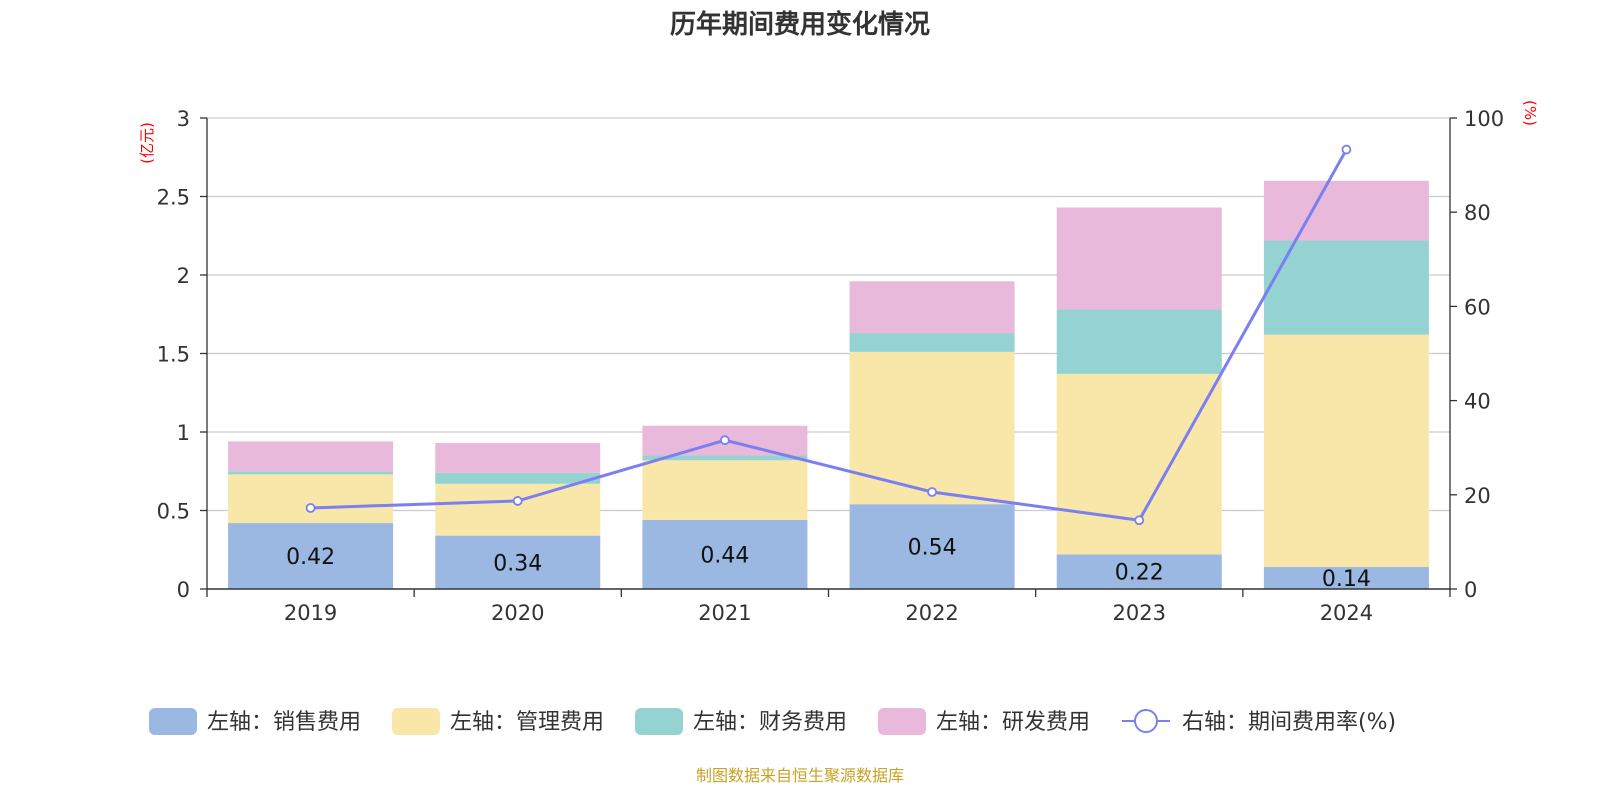 Image resolution: width=1600 pixels, height=800 pixels. Describe the element at coordinates (1146, 721) in the screenshot. I see `legend-circle-icon` at that location.